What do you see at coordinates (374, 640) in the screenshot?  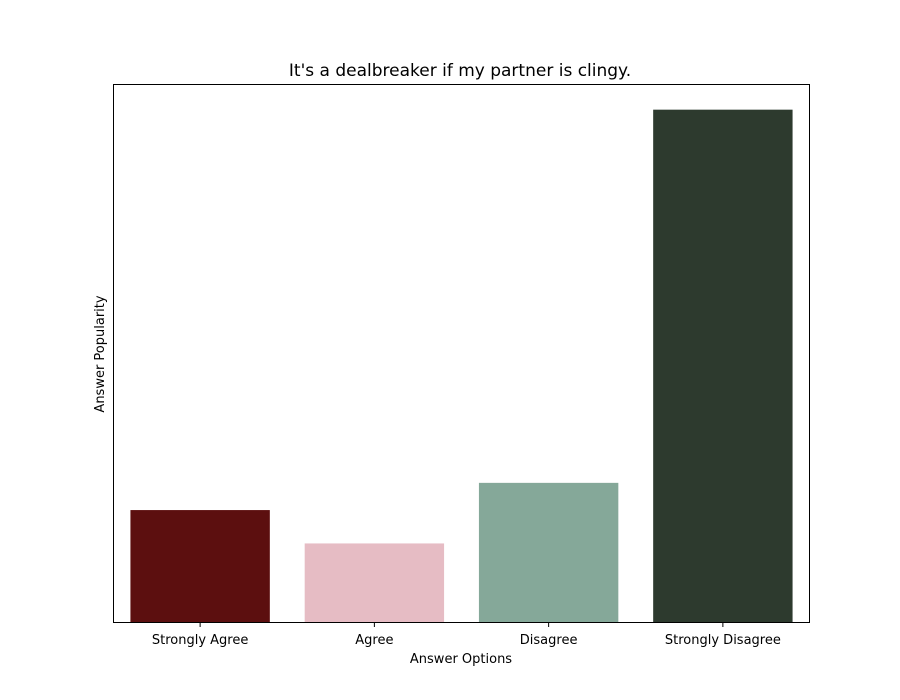 I see `x-tick-label: Agree` at bounding box center [374, 640].